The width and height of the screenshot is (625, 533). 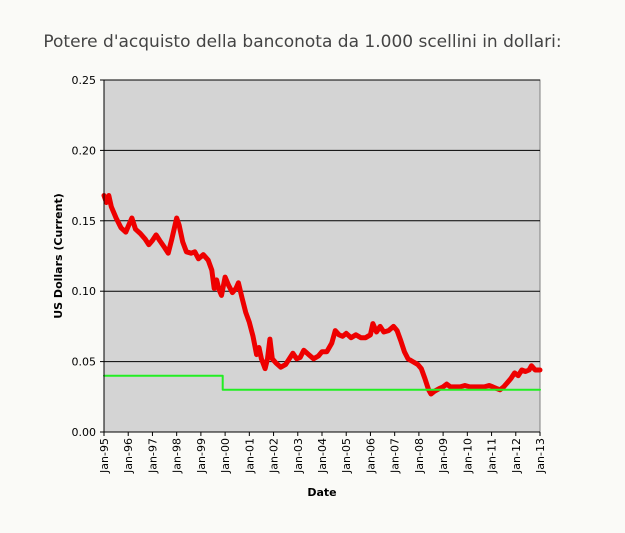 I want to click on x-tick-label: Jan-01, so click(x=249, y=456).